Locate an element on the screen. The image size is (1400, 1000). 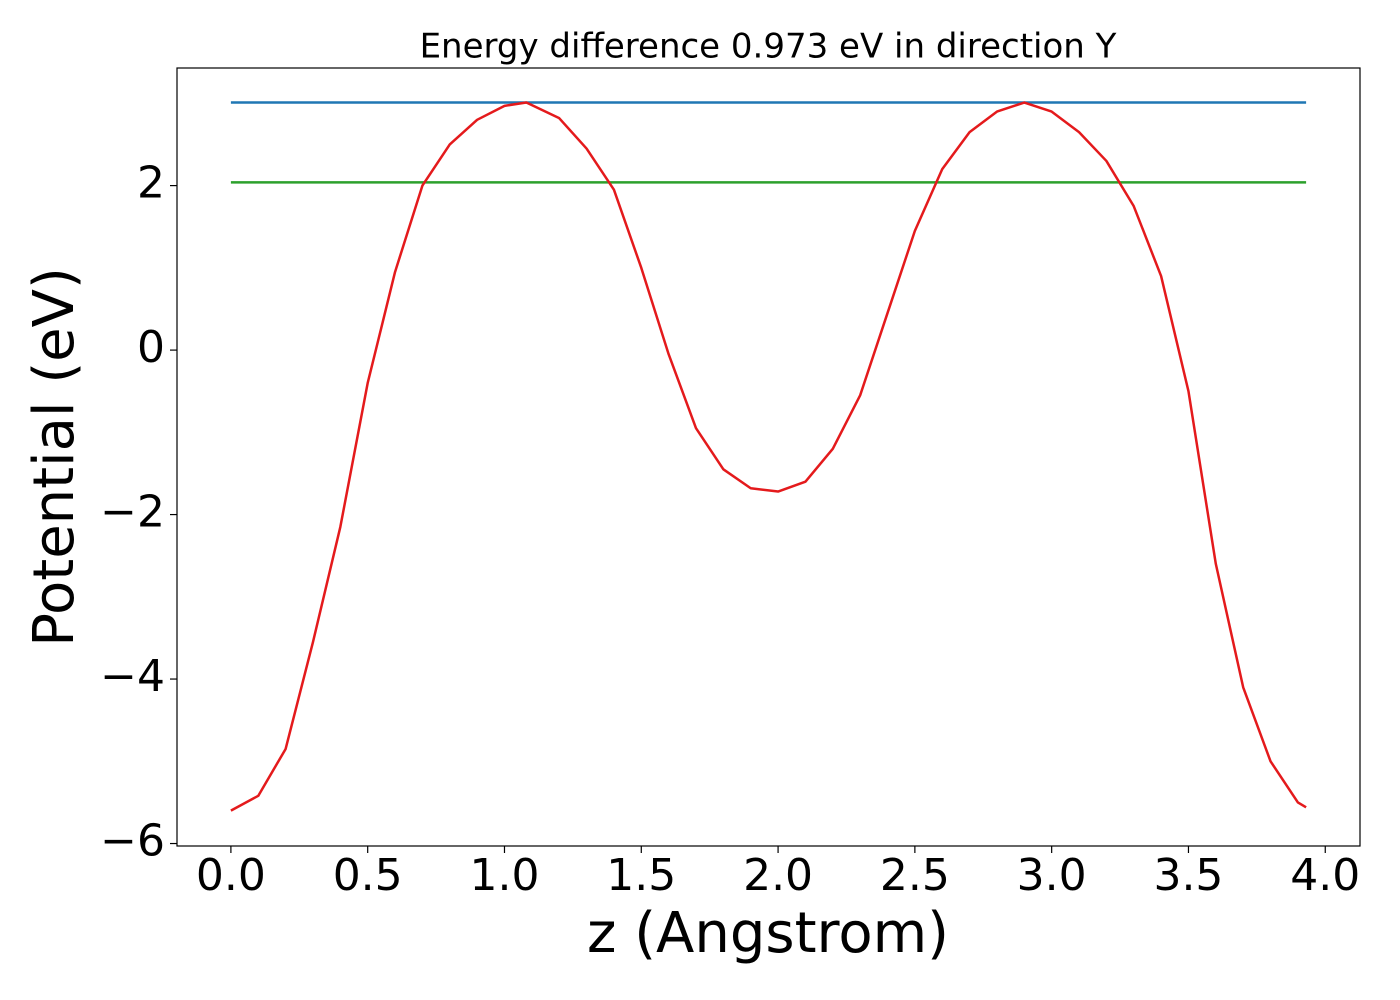
y-tick-label: 2 is located at coordinates (151, 183).